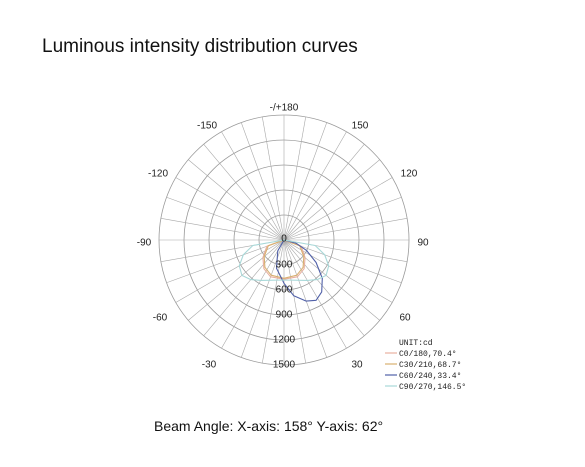 The width and height of the screenshot is (585, 467). What do you see at coordinates (284, 265) in the screenshot?
I see `radial-tick-label: 300` at bounding box center [284, 265].